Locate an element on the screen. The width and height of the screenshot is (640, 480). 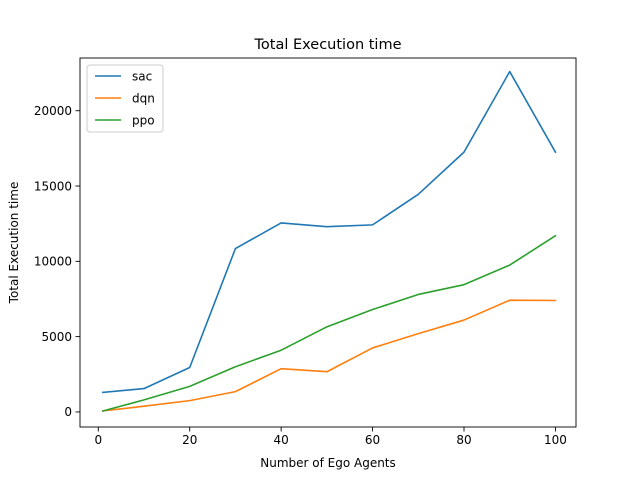
legend-box is located at coordinates (125, 98).